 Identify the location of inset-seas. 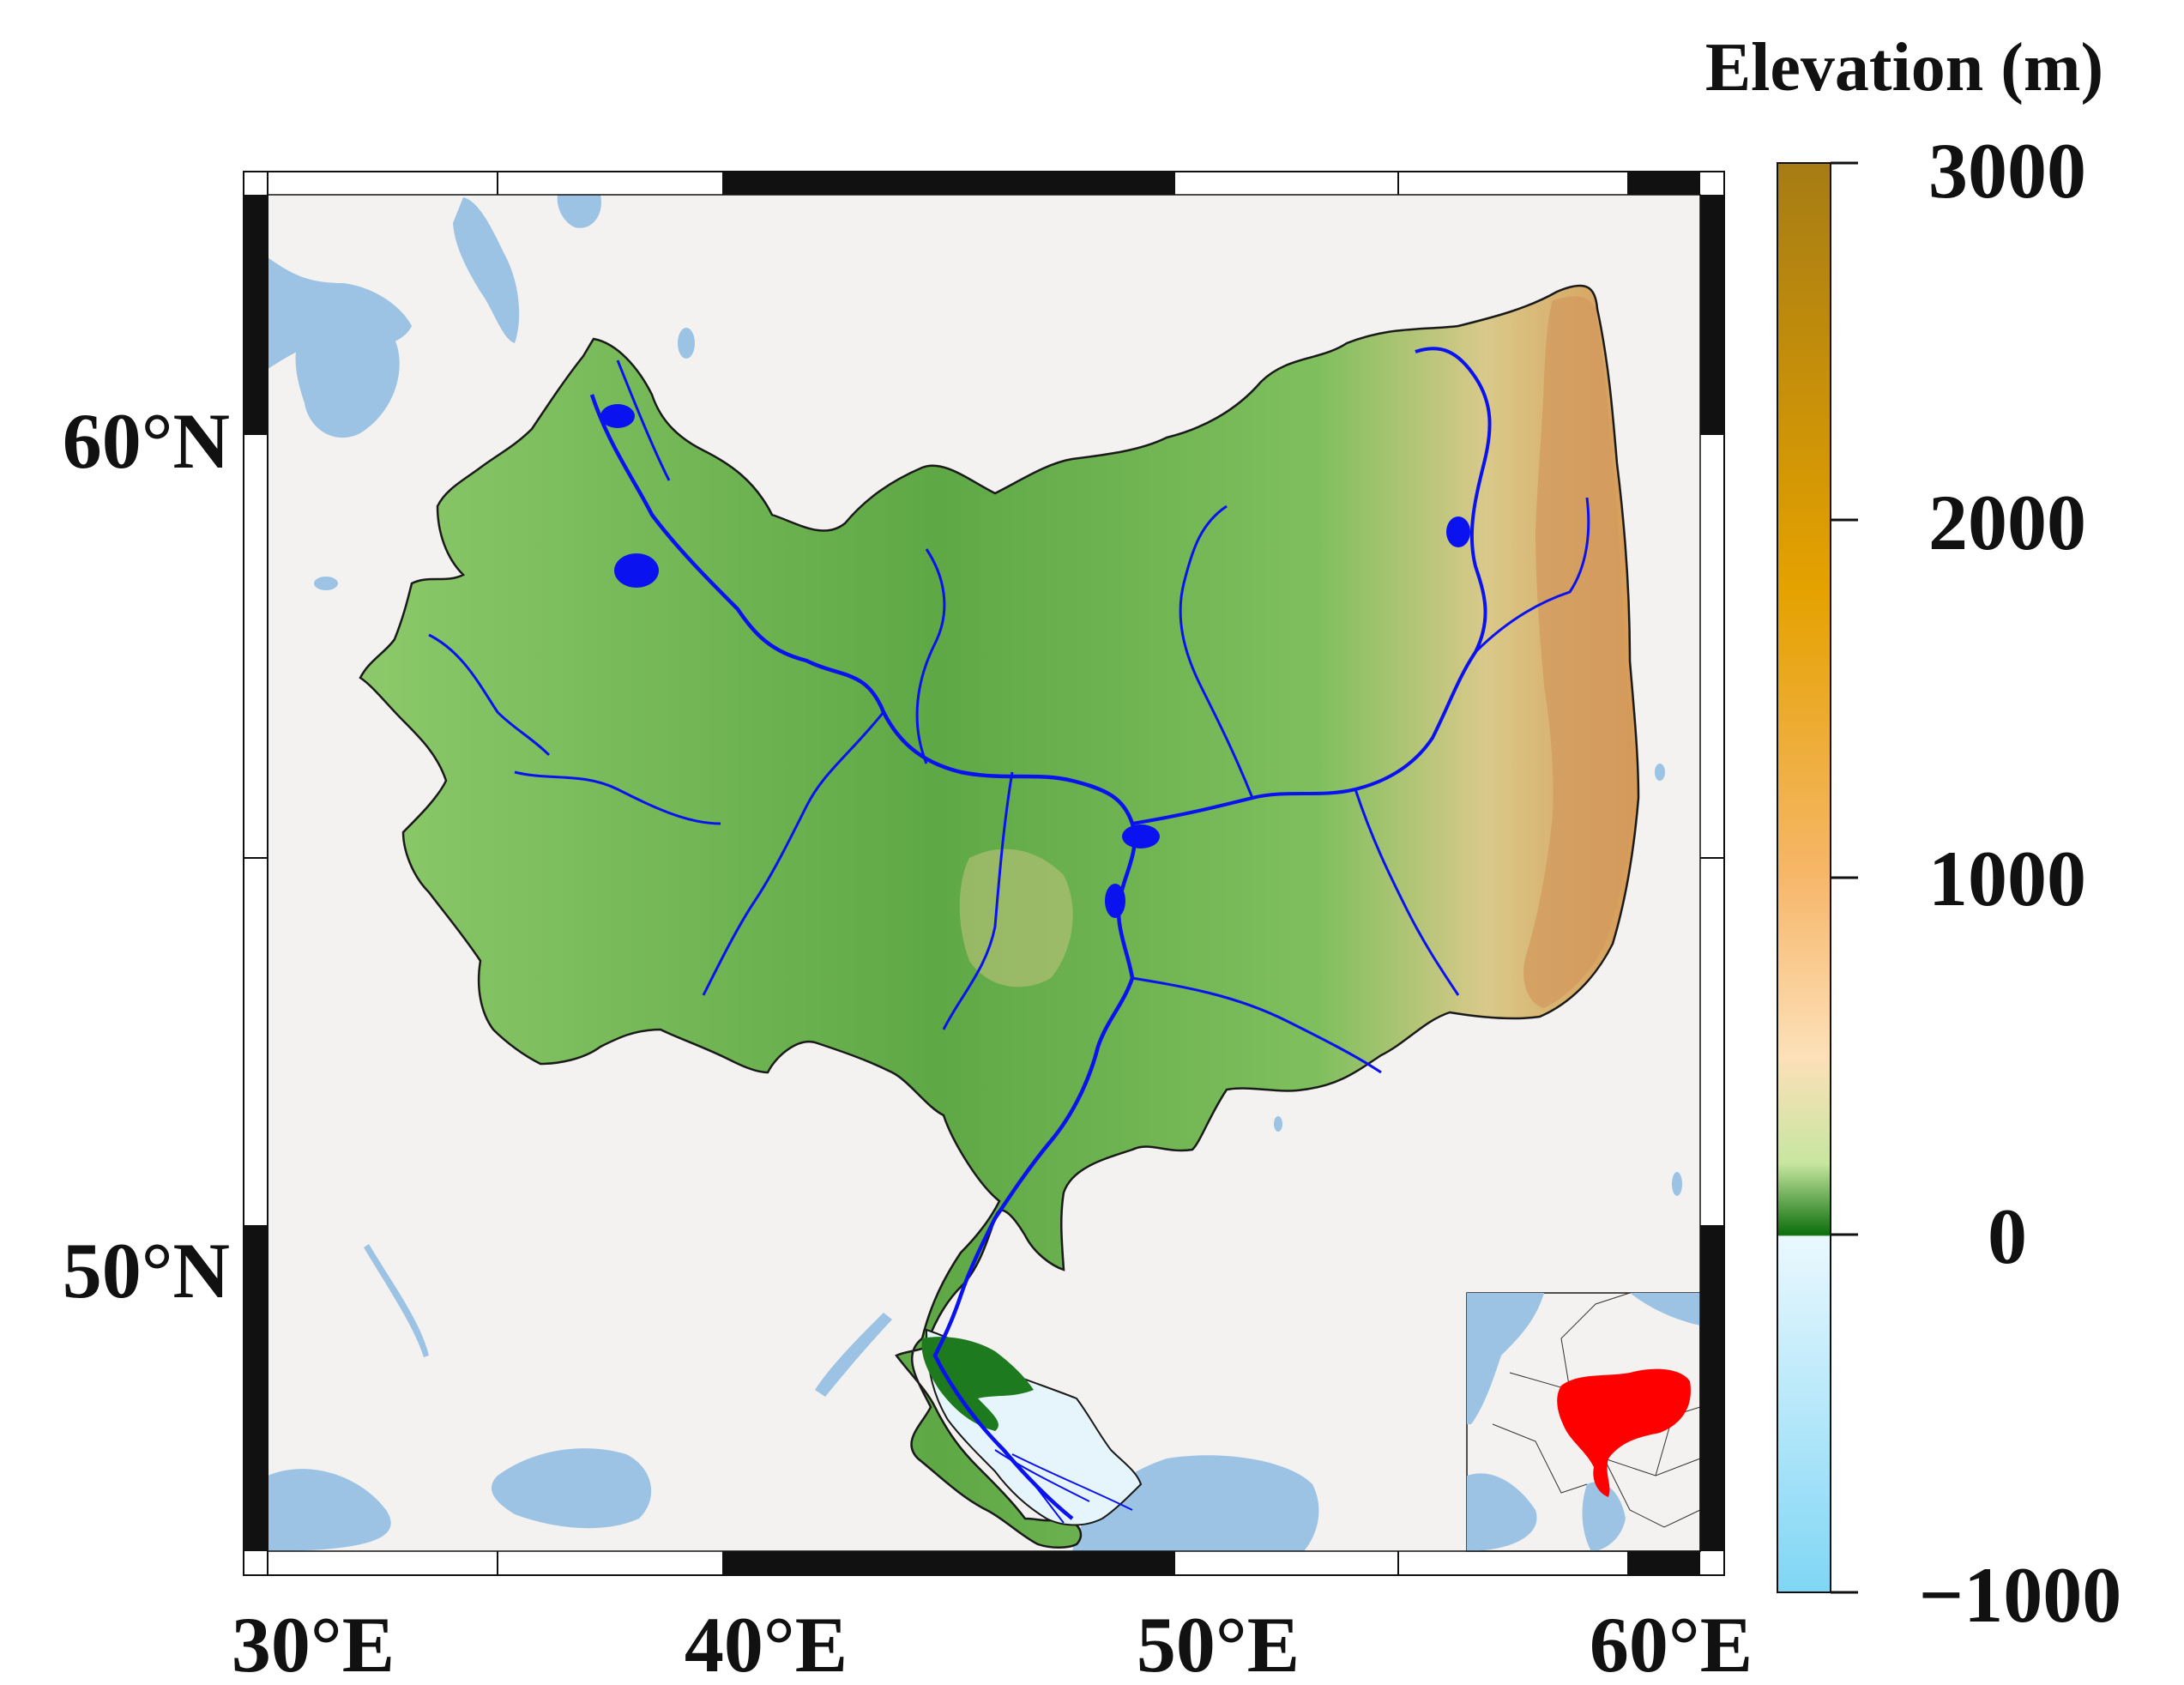
(1583, 1422).